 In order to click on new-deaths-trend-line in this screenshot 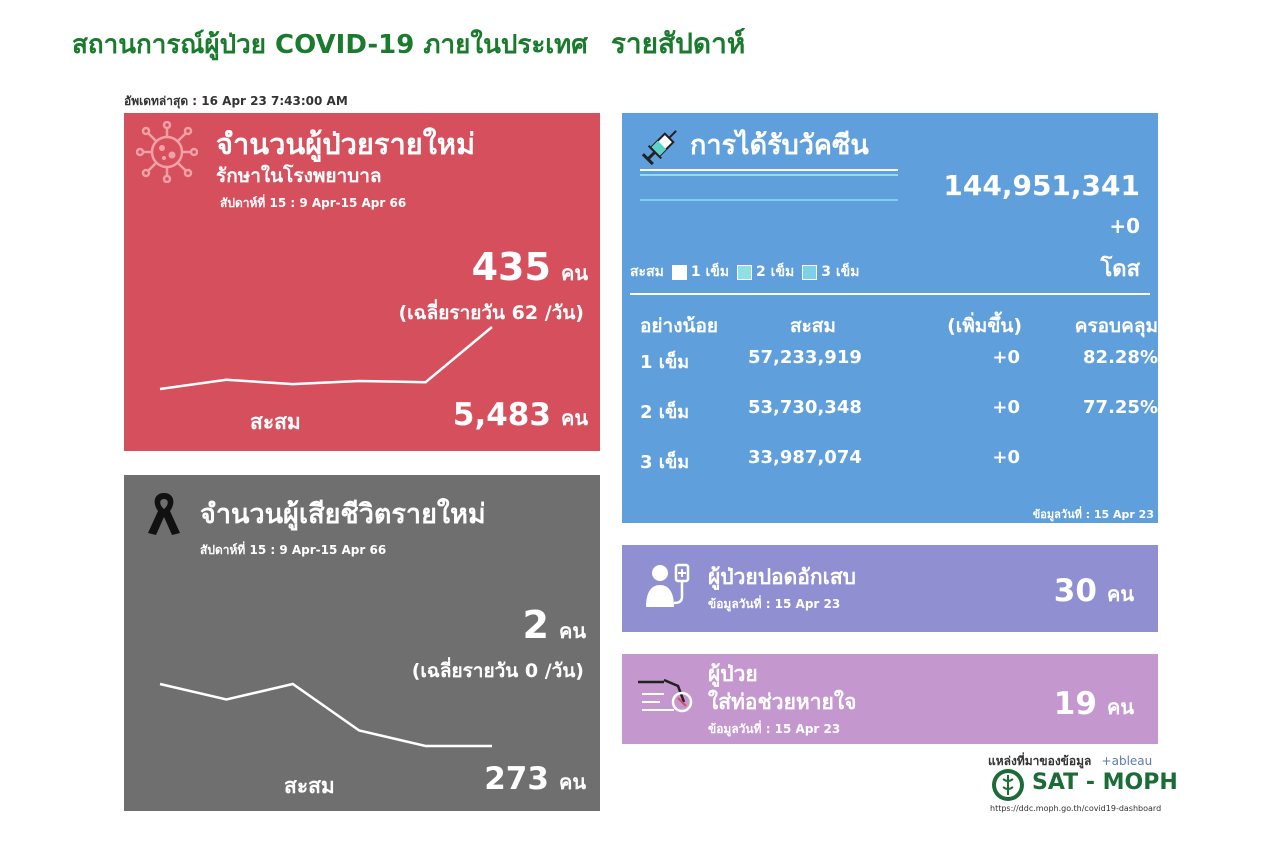, I will do `click(325, 715)`.